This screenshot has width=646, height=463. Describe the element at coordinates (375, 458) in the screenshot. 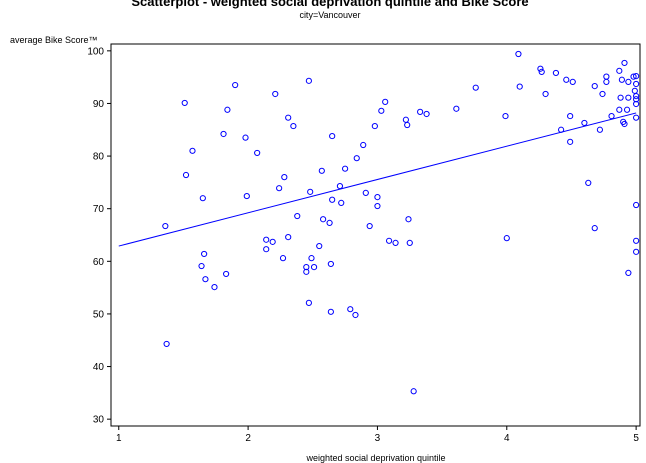

I see `x-axis-label: weighted social deprivation quintile` at that location.